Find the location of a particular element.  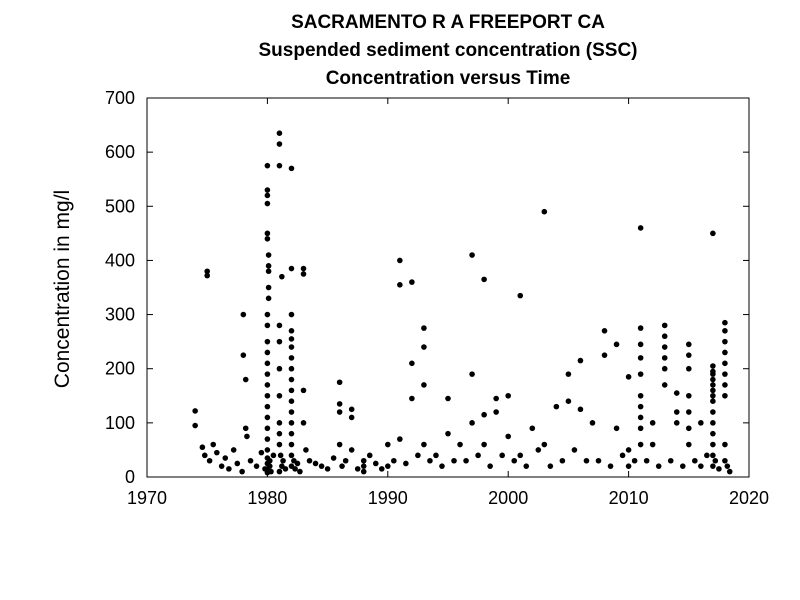

x-tick-label: 2010 is located at coordinates (629, 498).